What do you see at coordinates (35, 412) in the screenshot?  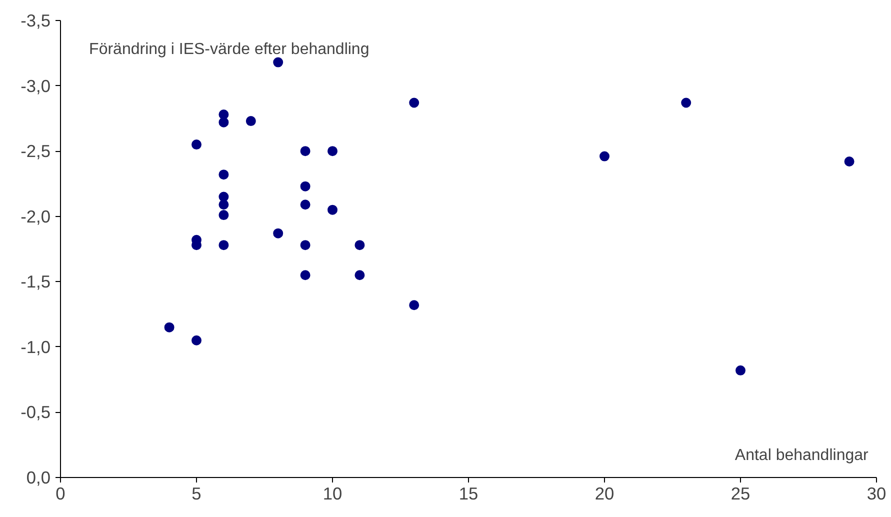 I see `y-tick-label: -0,5` at bounding box center [35, 412].